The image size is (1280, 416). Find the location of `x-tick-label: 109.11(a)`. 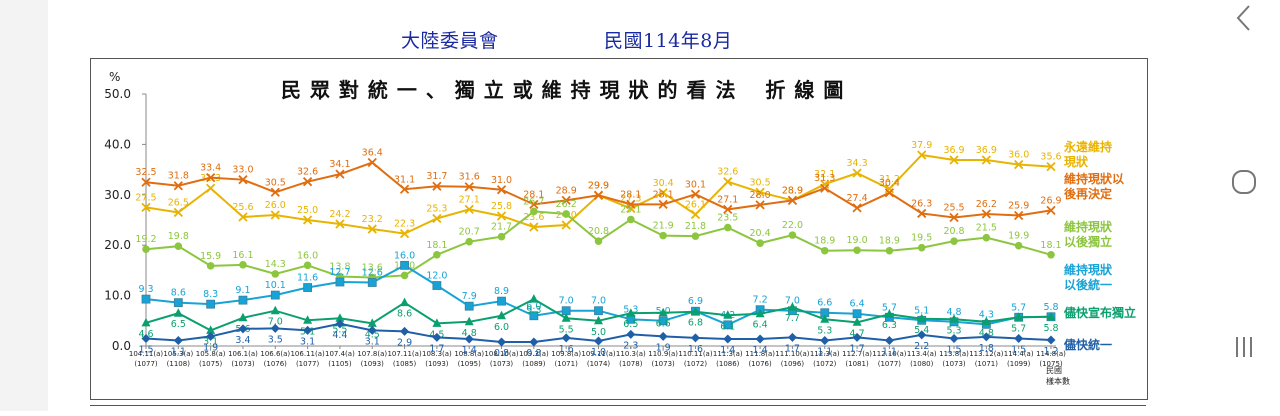

x-tick-label: 109.11(a) is located at coordinates (598, 354).